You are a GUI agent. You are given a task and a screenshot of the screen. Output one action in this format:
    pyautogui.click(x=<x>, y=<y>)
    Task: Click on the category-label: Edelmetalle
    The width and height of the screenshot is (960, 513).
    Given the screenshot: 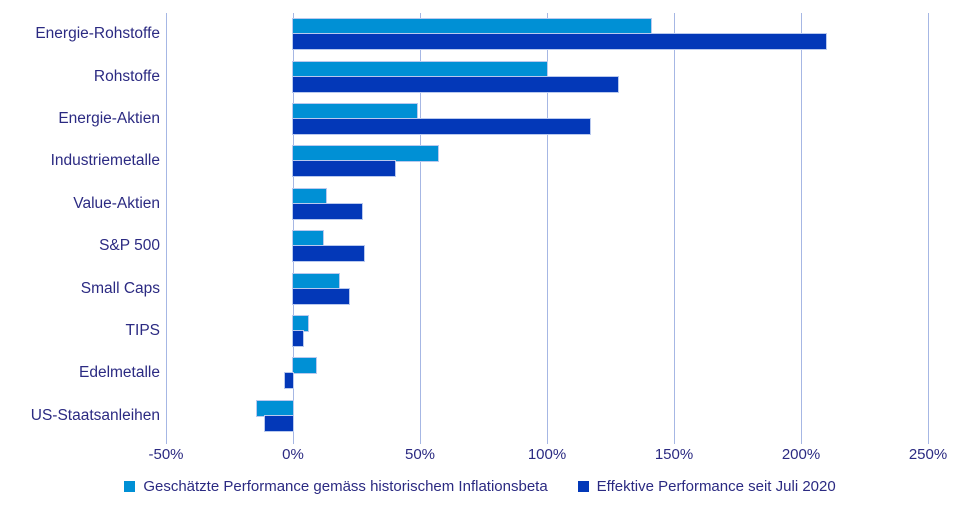 What is the action you would take?
    pyautogui.click(x=119, y=373)
    